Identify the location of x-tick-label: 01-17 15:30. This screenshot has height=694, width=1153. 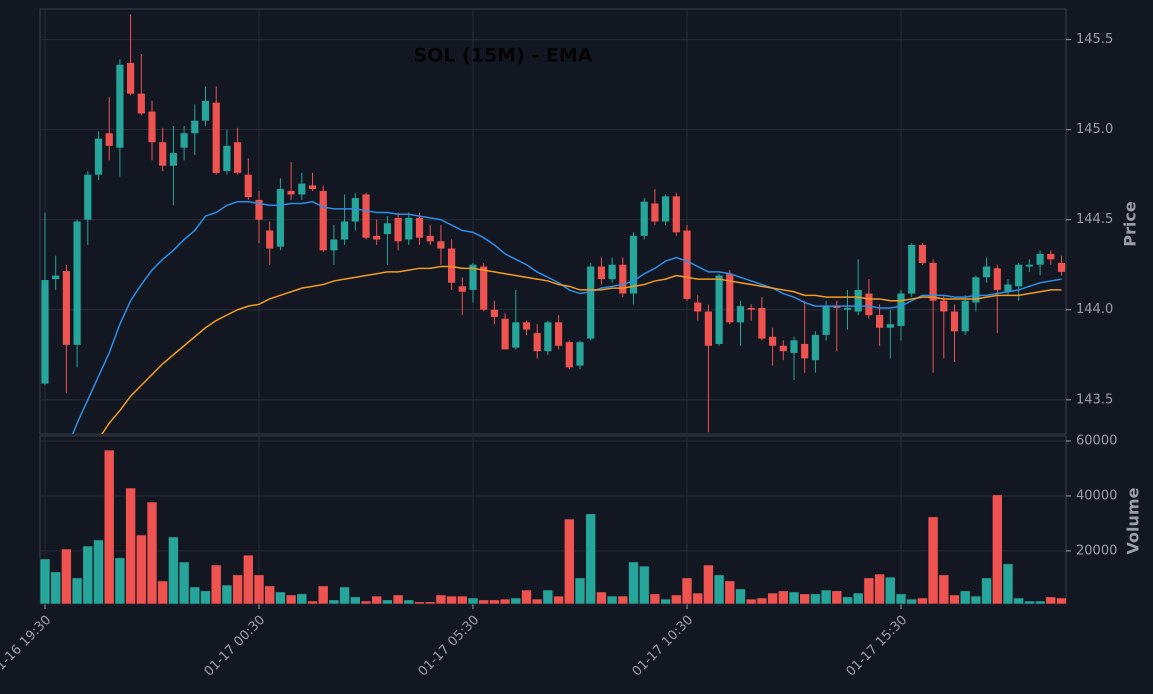
(877, 646).